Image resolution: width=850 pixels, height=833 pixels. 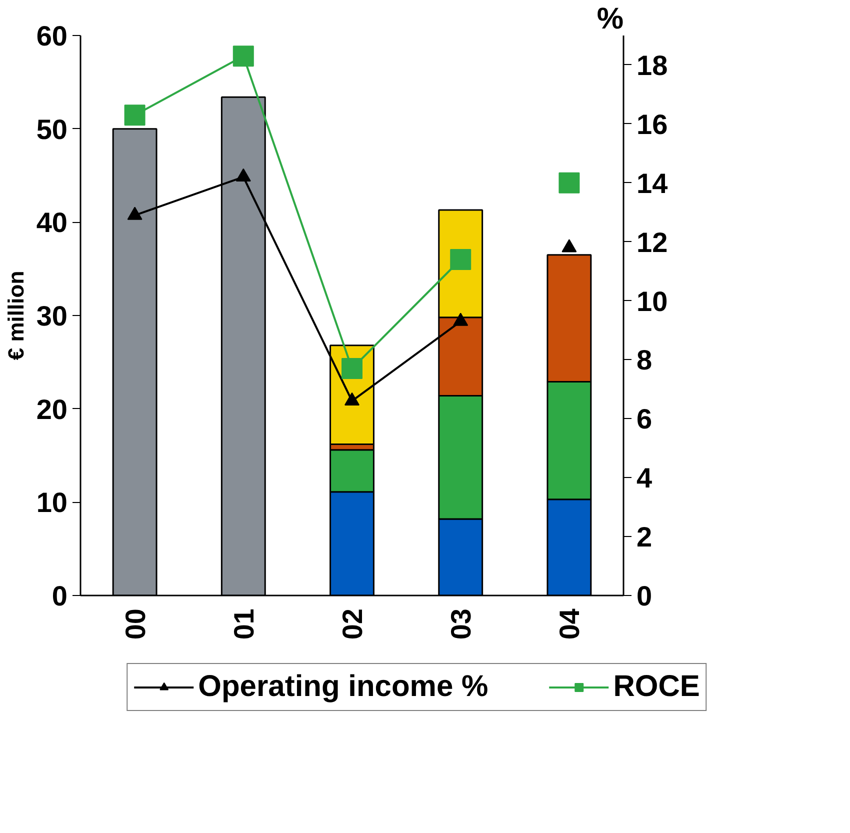 What do you see at coordinates (644, 537) in the screenshot?
I see `y2-tick-label: 2` at bounding box center [644, 537].